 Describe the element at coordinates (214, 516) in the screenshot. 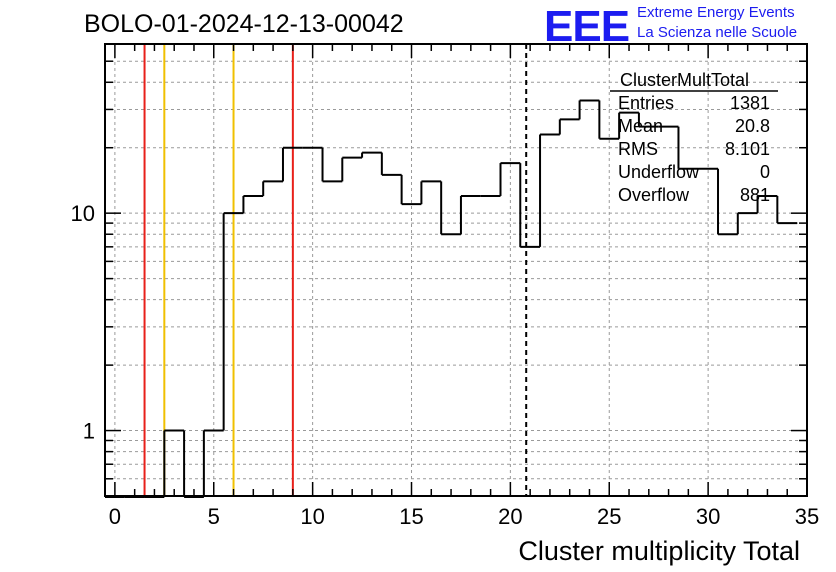

I see `x-tick-label: 5` at that location.